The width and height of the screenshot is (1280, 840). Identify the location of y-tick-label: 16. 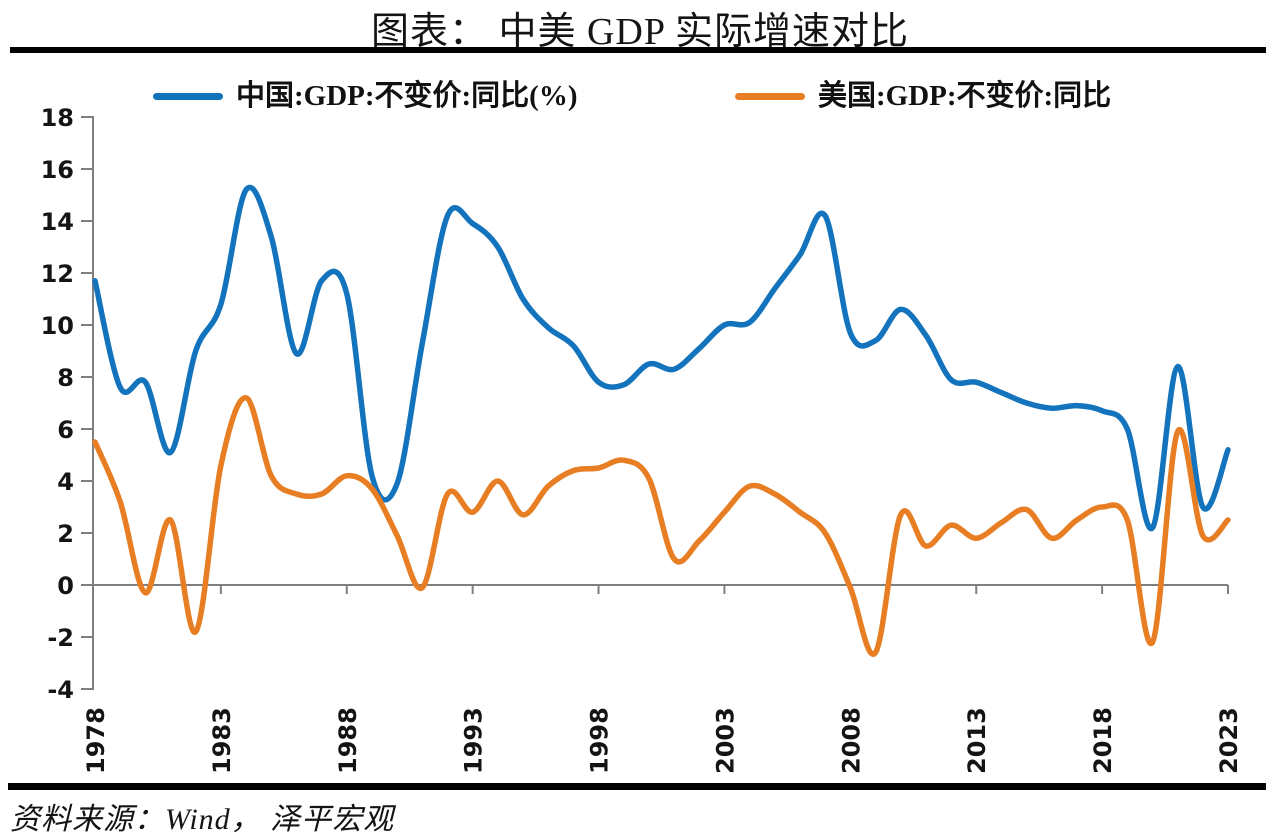
(57, 170).